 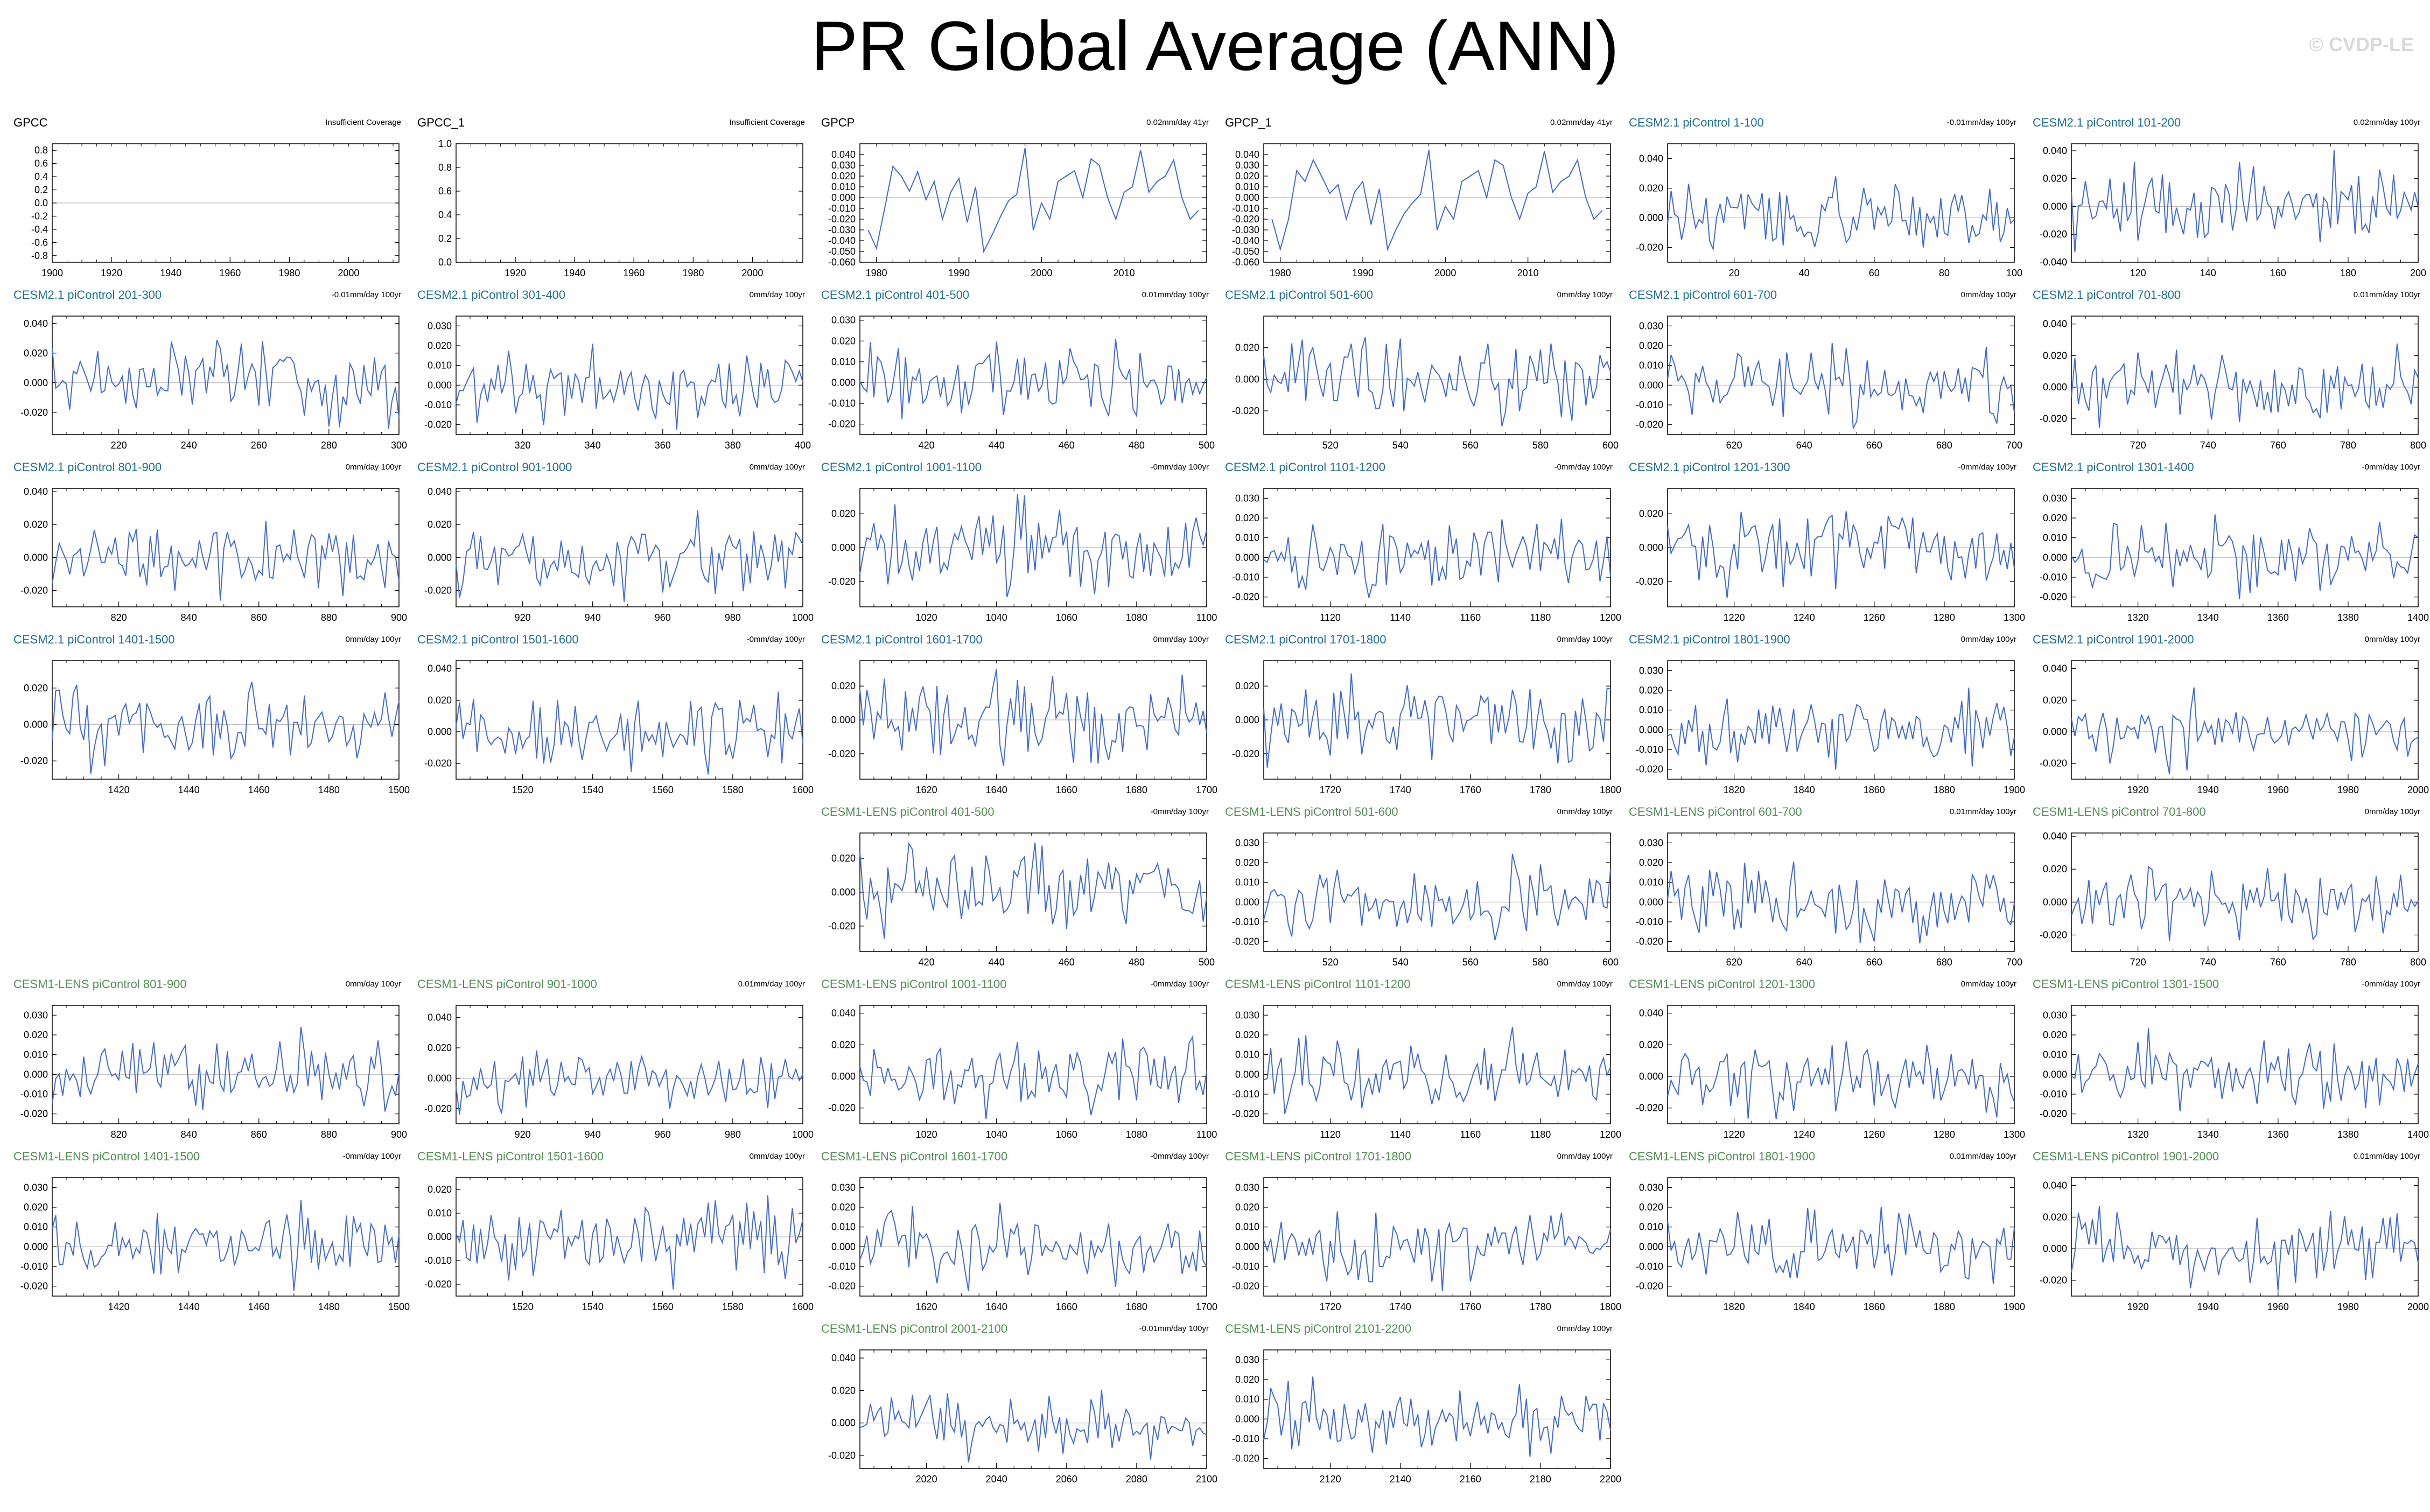 I want to click on x-tick-label: 1460, so click(x=259, y=790).